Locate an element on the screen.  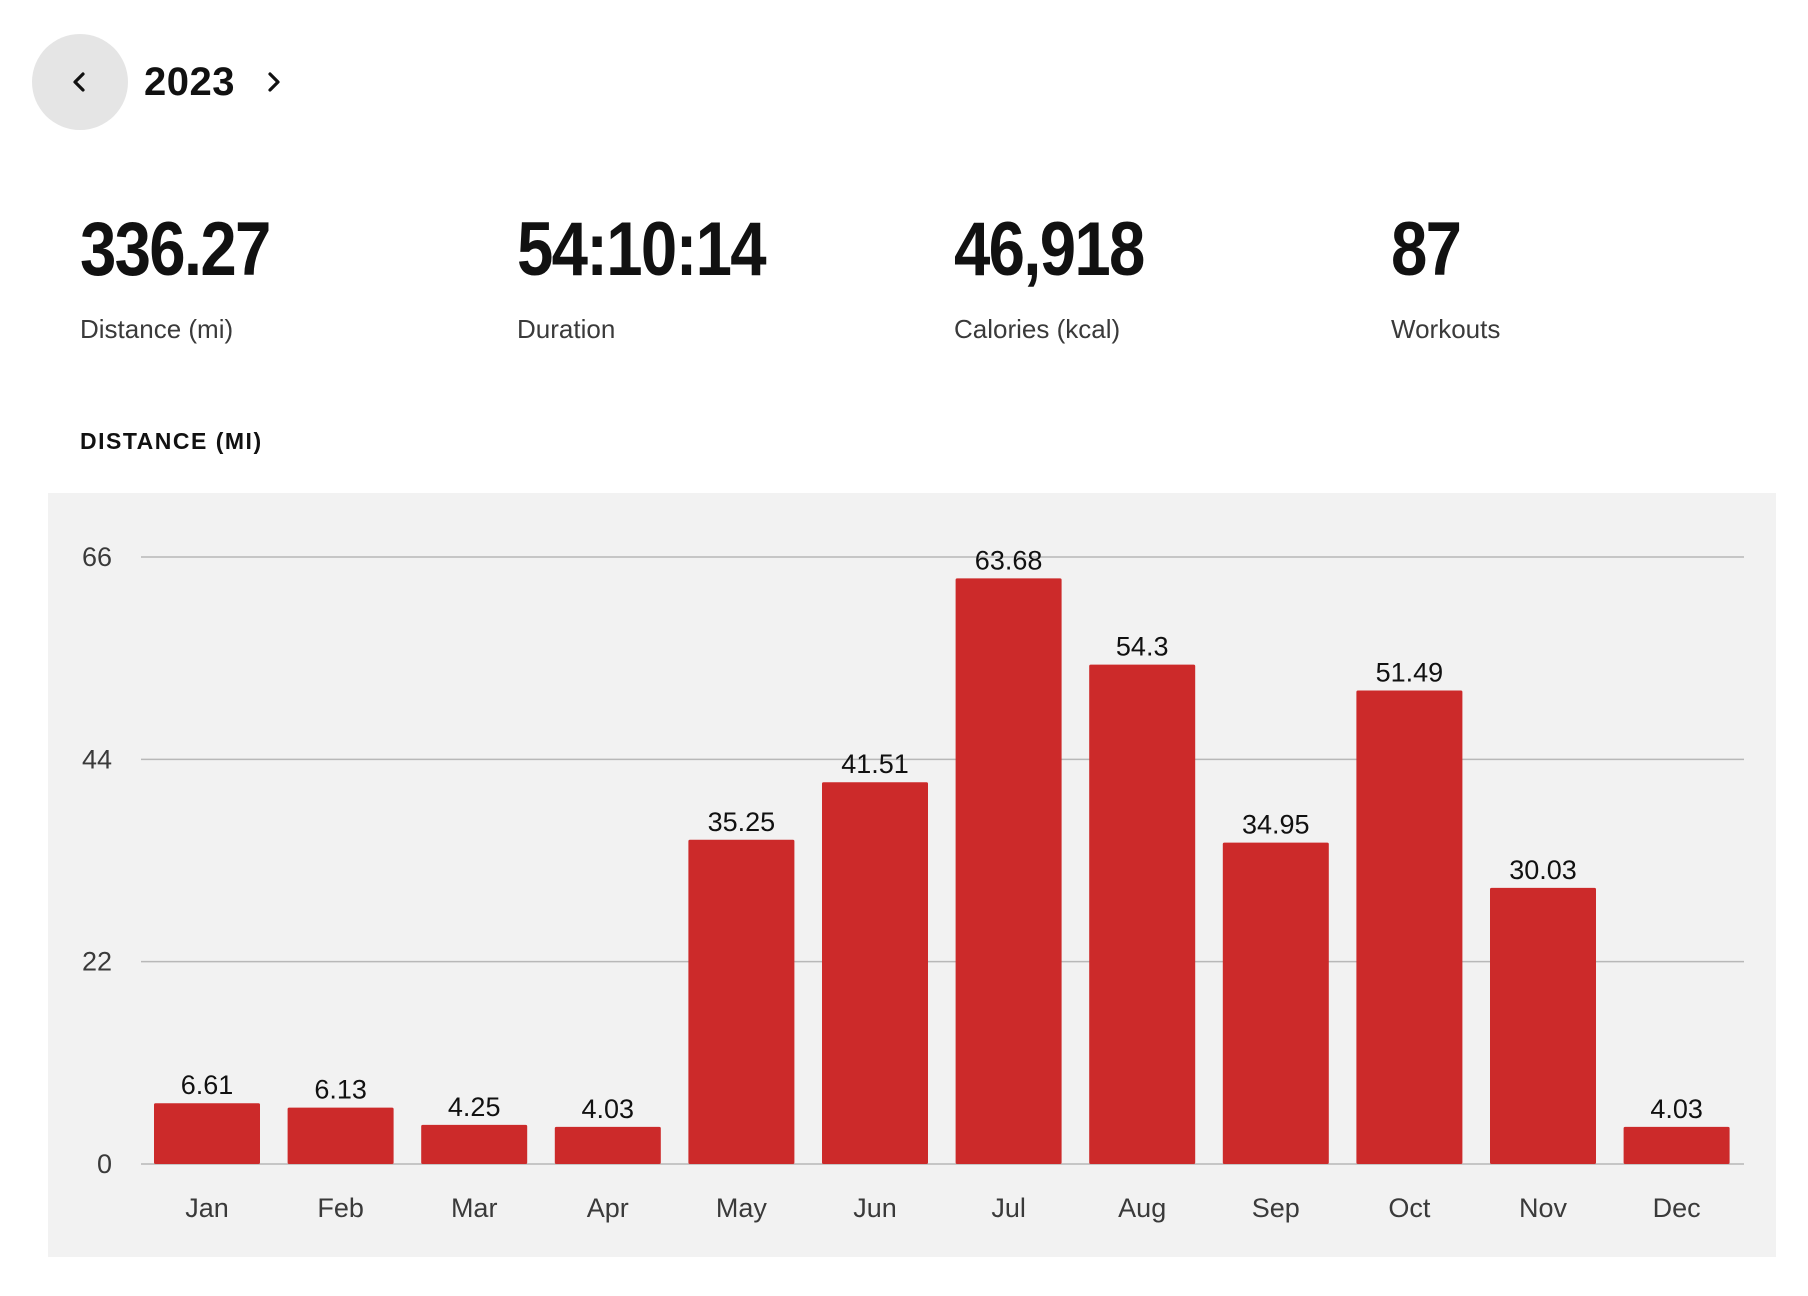
year-label: 2023 is located at coordinates (189, 81).